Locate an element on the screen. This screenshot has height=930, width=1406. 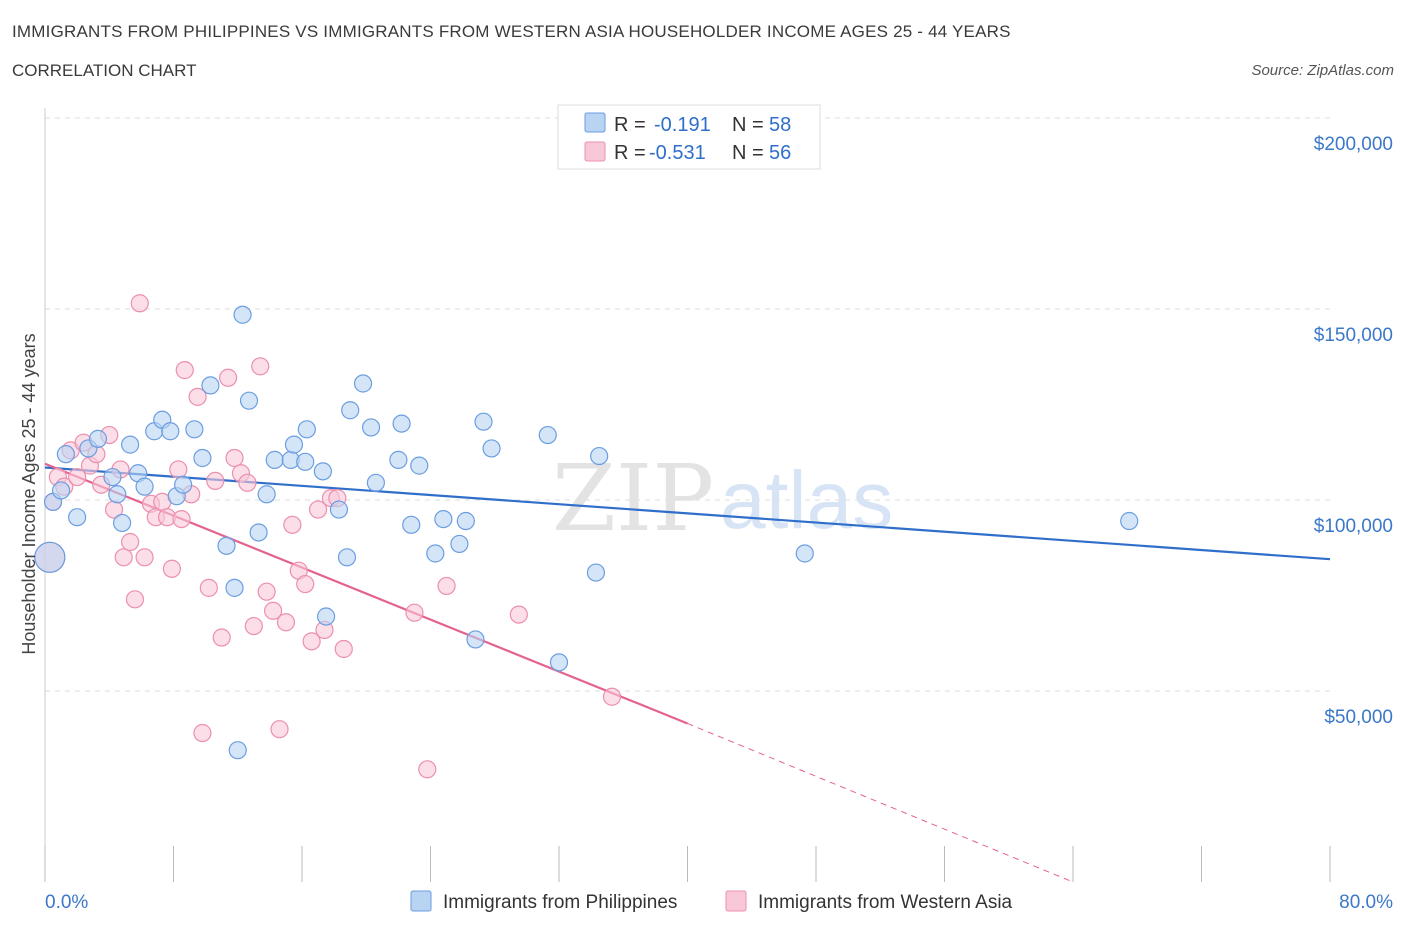
y-tick-label: $150,000 is located at coordinates (1353, 335).